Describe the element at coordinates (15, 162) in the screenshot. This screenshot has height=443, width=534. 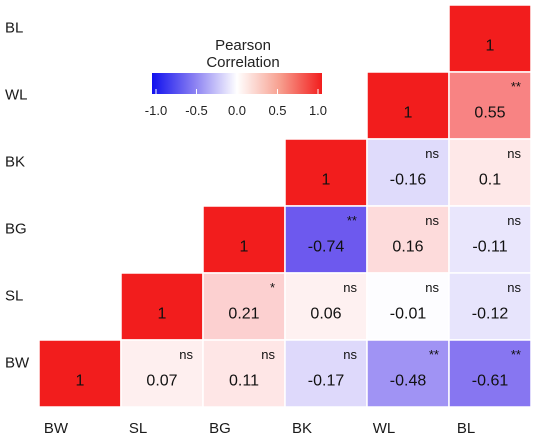
I see `y-tick-label-bk: BK` at that location.